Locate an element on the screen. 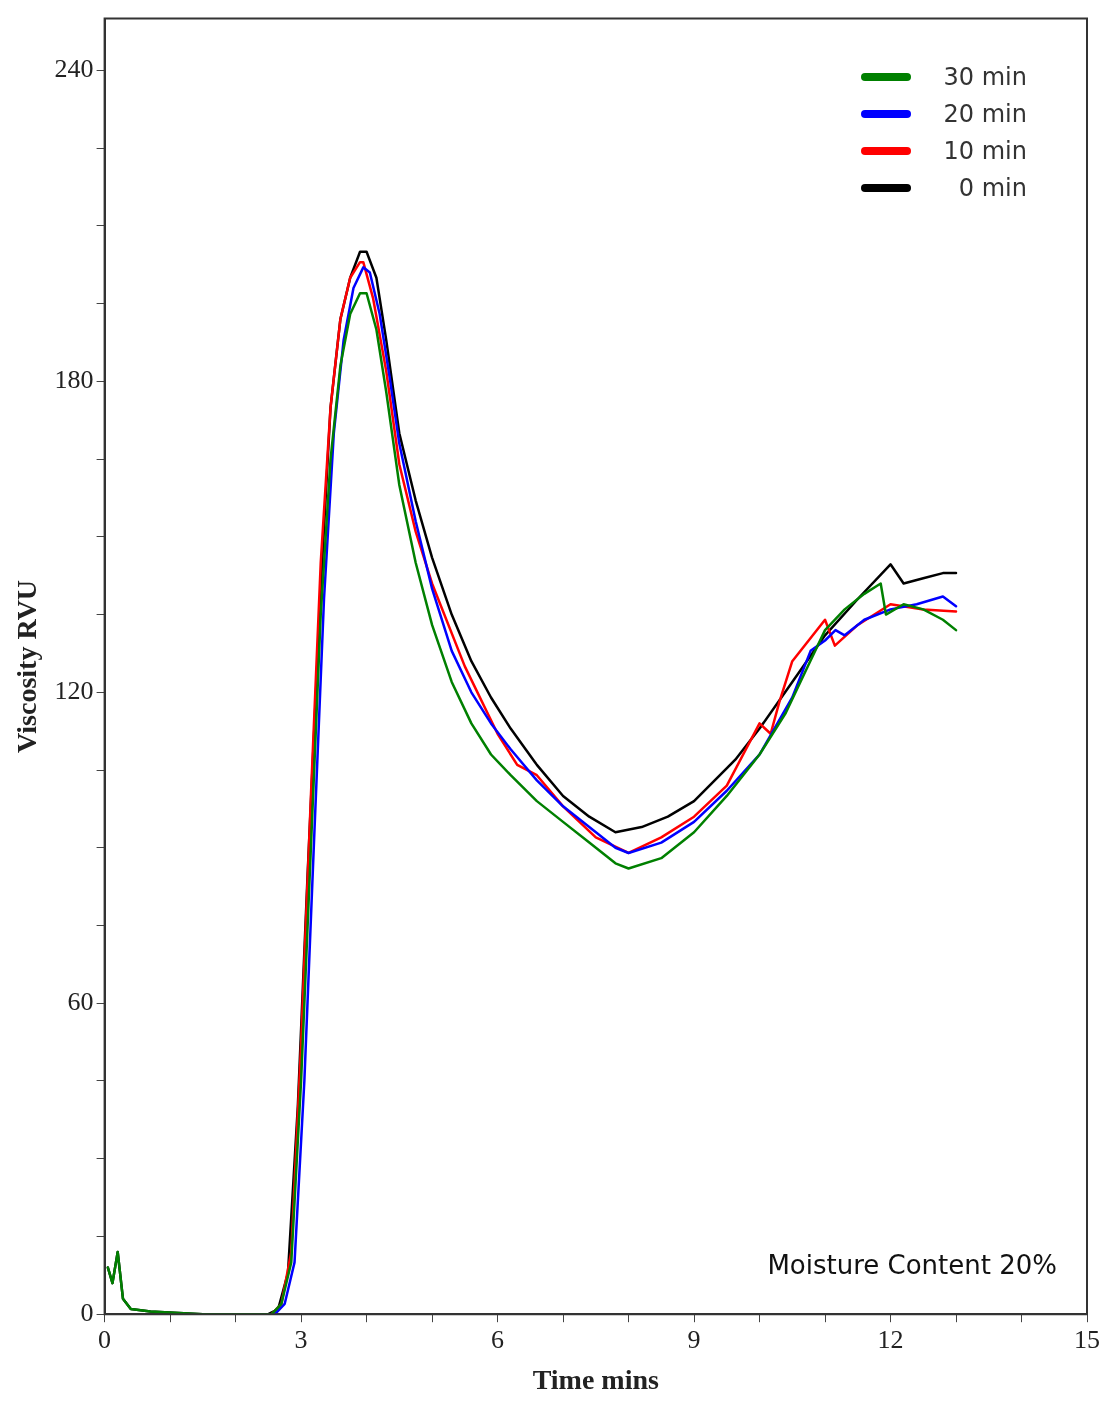  y-axis-title: Viscosity RVU is located at coordinates (27, 666).